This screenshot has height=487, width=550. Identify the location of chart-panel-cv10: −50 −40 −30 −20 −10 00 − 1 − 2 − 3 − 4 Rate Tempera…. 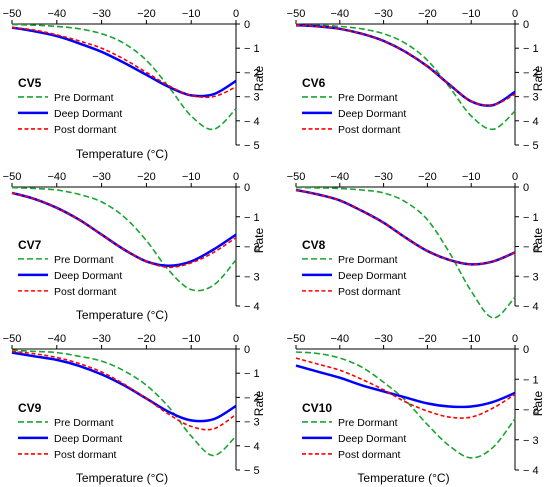
(416, 409).